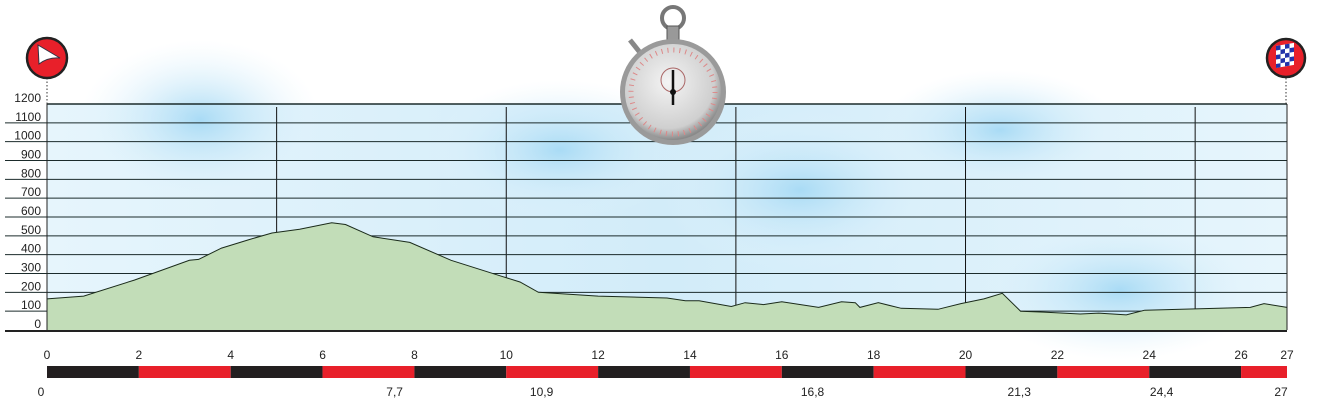 The width and height of the screenshot is (1319, 403). Describe the element at coordinates (31, 305) in the screenshot. I see `y-tick-label: 100` at that location.